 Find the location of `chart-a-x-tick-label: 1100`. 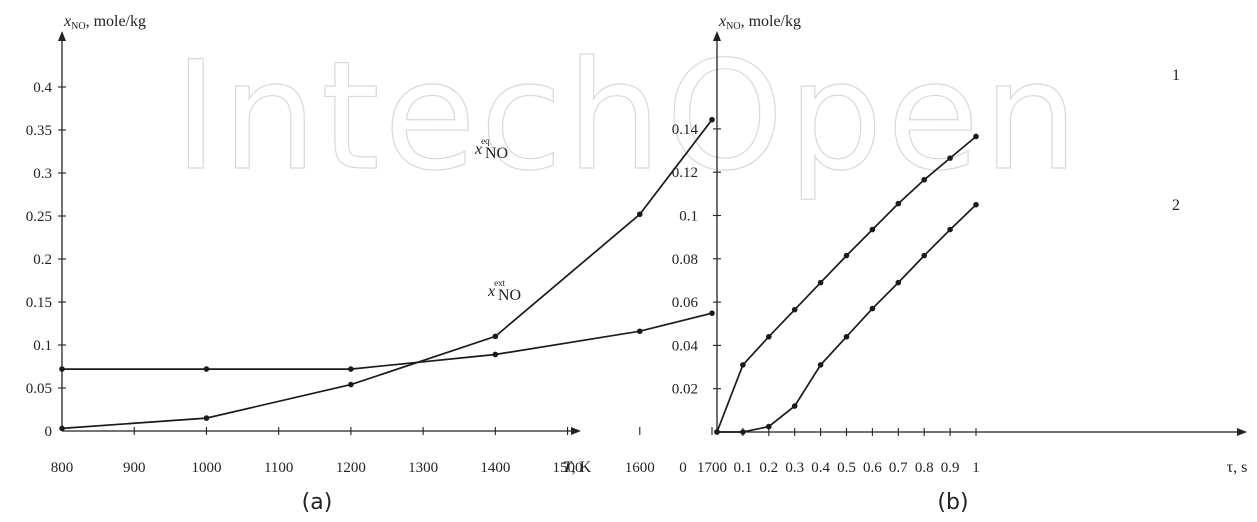

chart-a-x-tick-label: 1100 is located at coordinates (278, 468).